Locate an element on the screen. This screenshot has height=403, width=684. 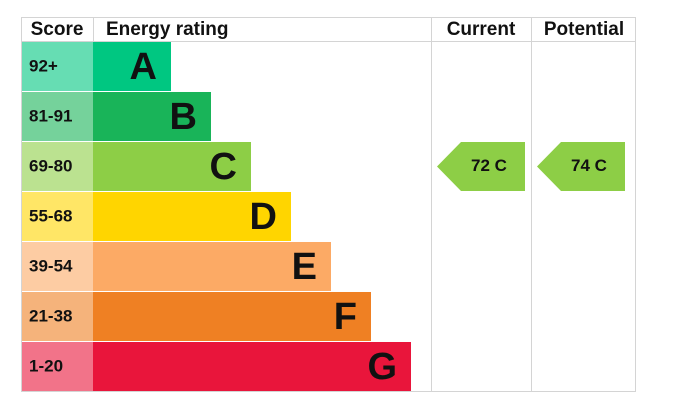
header-score: Score is located at coordinates (57, 29).